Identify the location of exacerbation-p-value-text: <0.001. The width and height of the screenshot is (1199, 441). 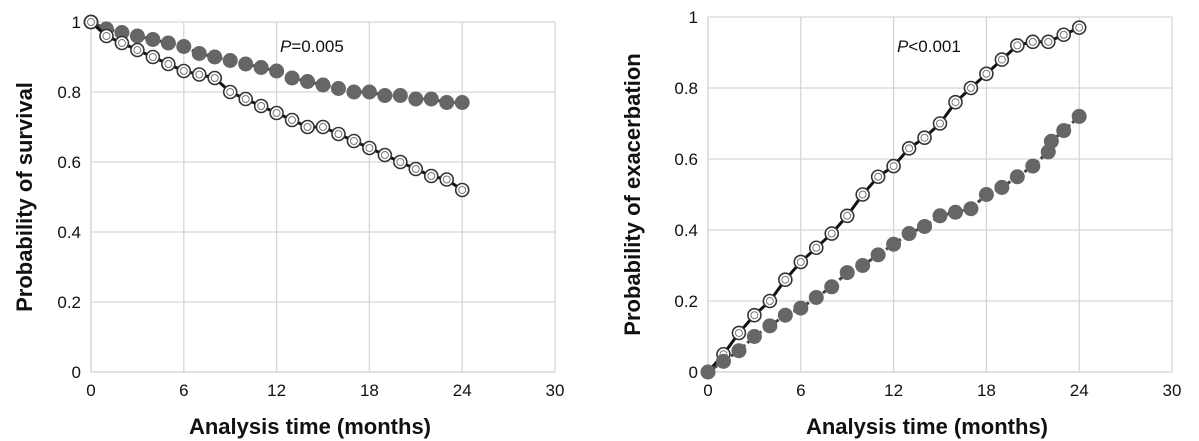
(934, 46).